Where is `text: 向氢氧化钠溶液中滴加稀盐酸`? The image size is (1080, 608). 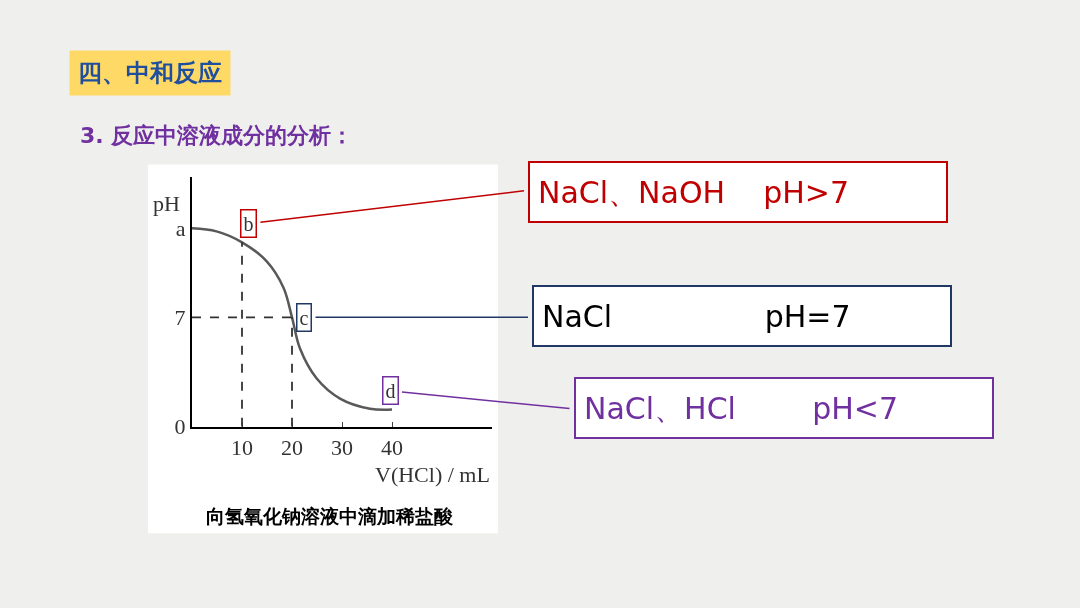
text: 向氢氧化钠溶液中滴加稀盐酸 is located at coordinates (330, 516).